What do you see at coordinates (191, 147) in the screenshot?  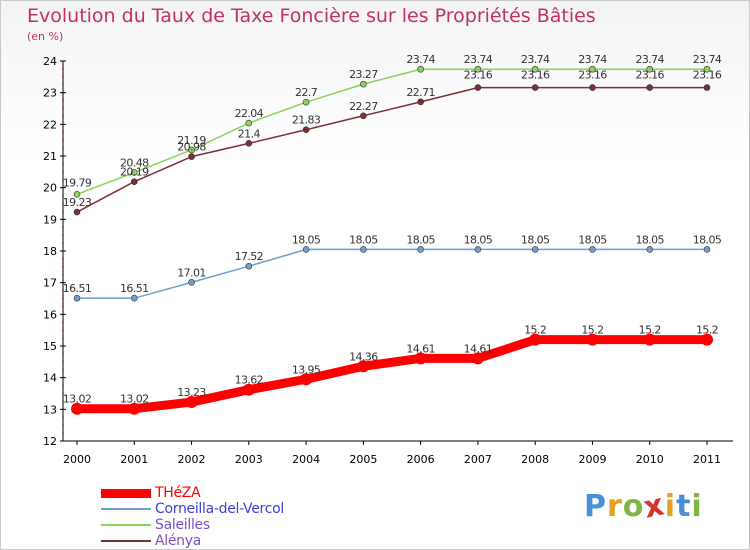 I see `data-label: 20.98` at bounding box center [191, 147].